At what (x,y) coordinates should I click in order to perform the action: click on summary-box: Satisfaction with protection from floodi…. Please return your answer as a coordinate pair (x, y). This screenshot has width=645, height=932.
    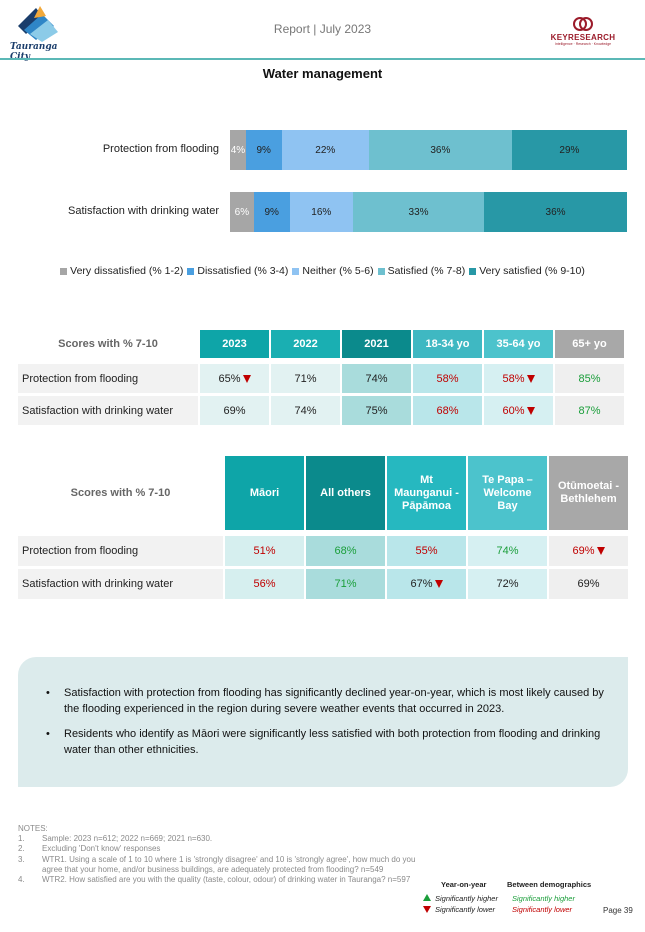
    Looking at the image, I should click on (323, 722).